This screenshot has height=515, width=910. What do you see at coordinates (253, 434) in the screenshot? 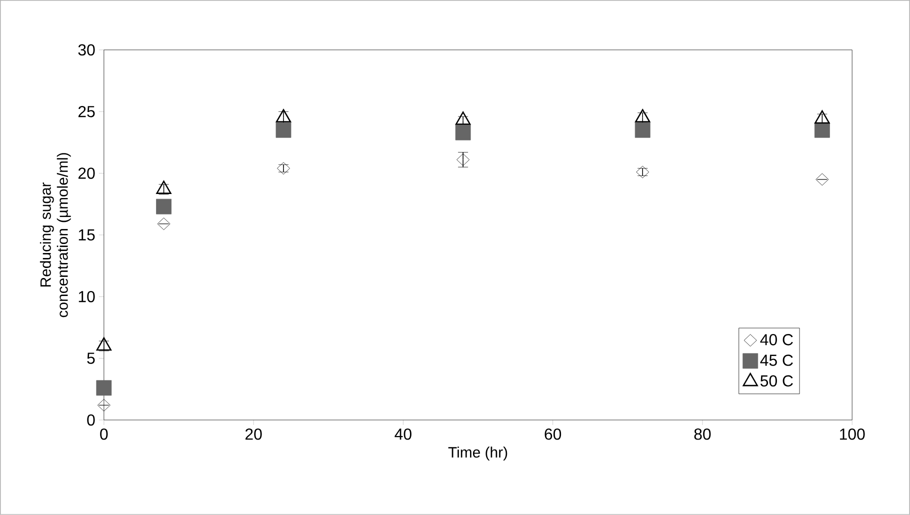
I see `x-tick-label: 20` at bounding box center [253, 434].